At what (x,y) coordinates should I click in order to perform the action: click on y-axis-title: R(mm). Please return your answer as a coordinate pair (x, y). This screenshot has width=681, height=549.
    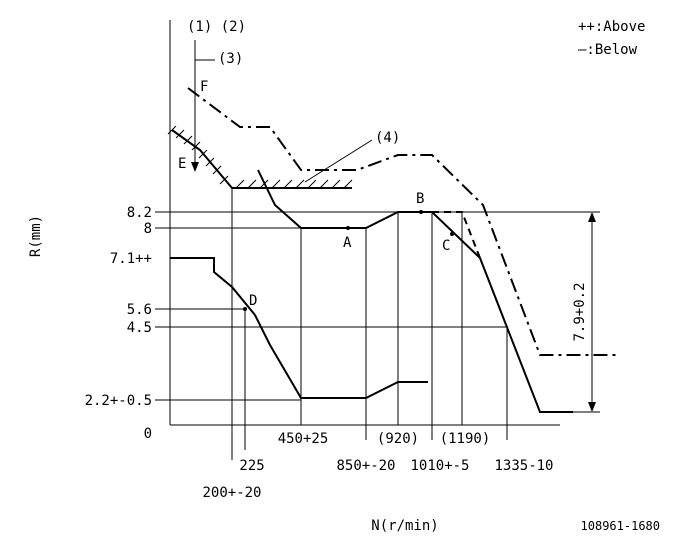
    Looking at the image, I should click on (36, 236).